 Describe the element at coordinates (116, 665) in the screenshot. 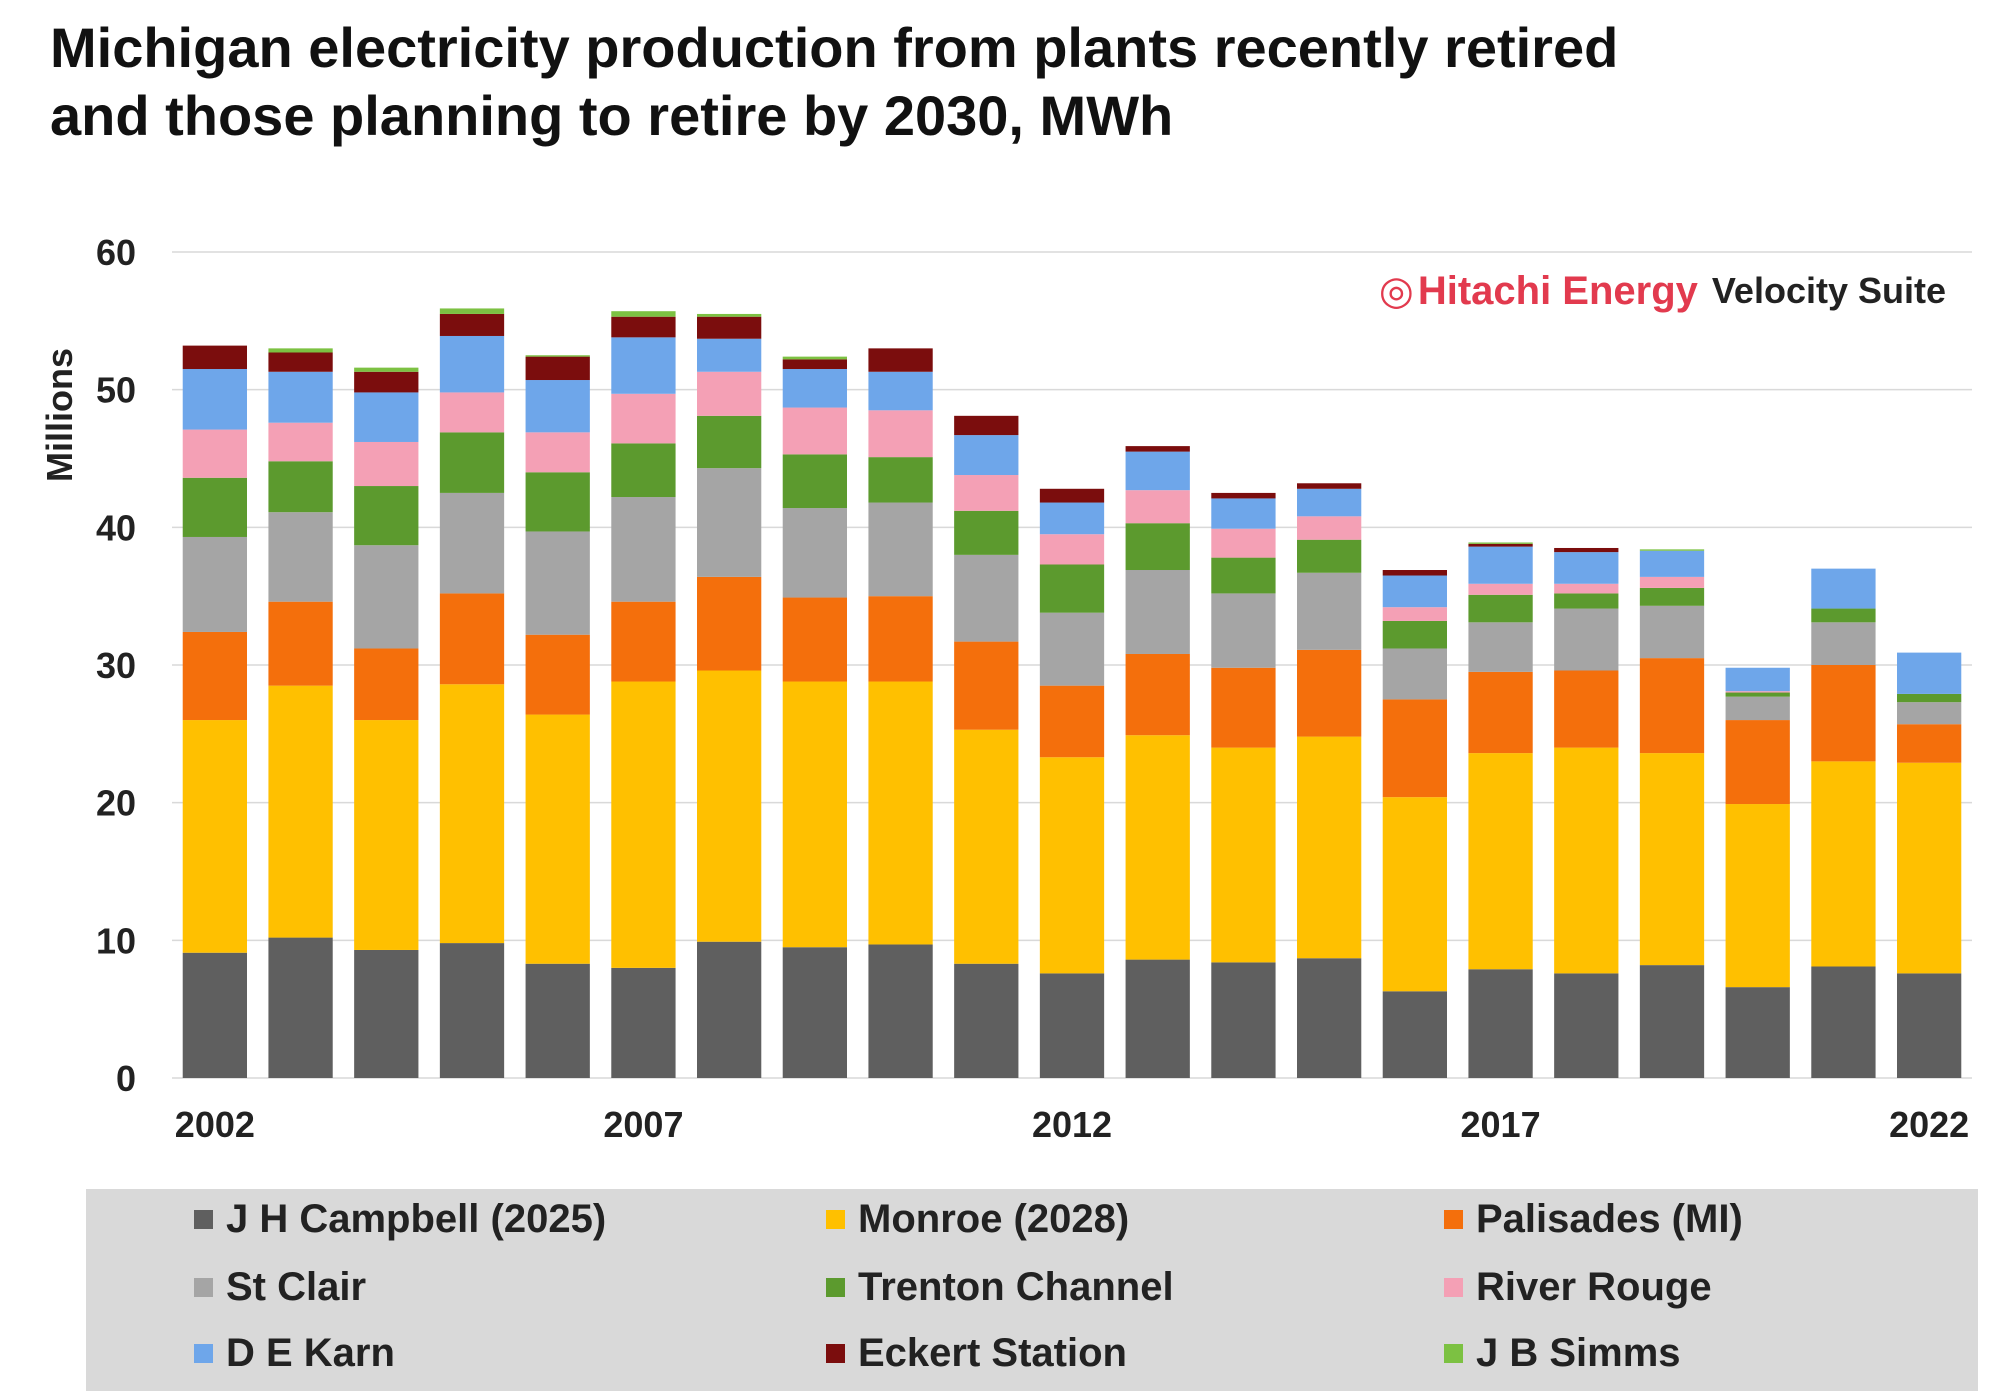

I see `y-tick-label: 30` at that location.